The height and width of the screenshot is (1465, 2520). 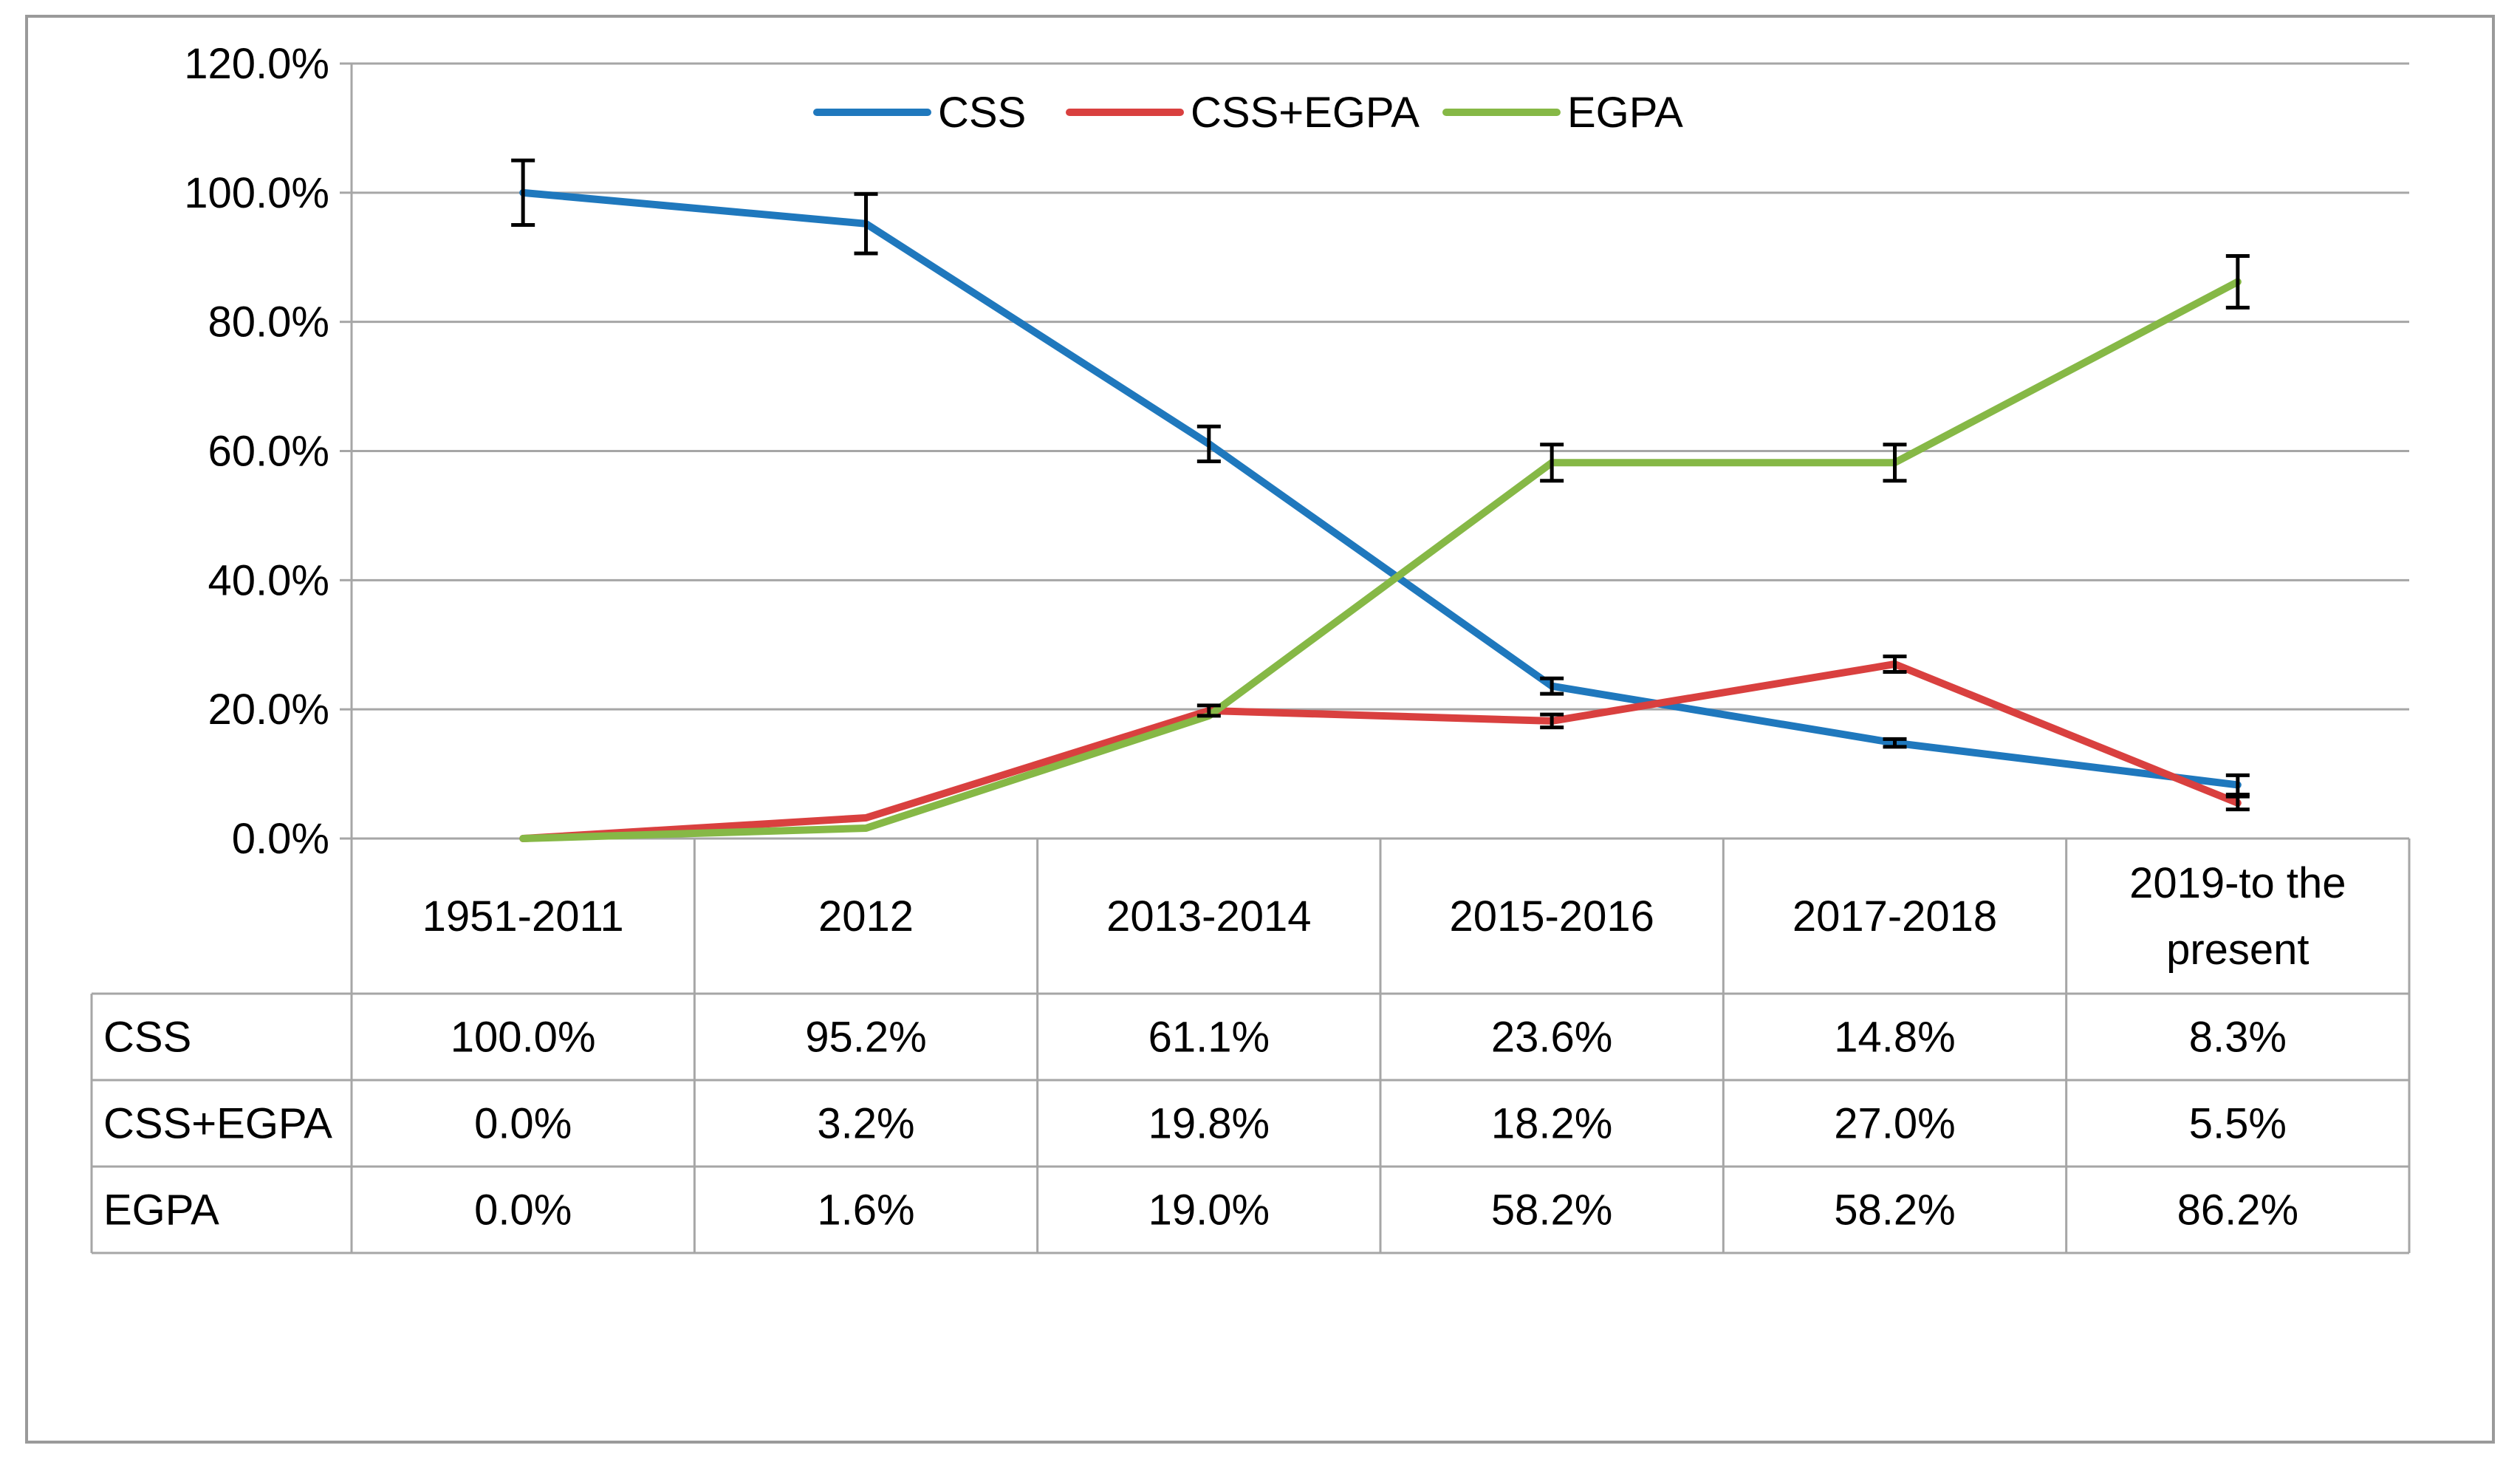 I want to click on category-label: 2015-2016, so click(x=1551, y=916).